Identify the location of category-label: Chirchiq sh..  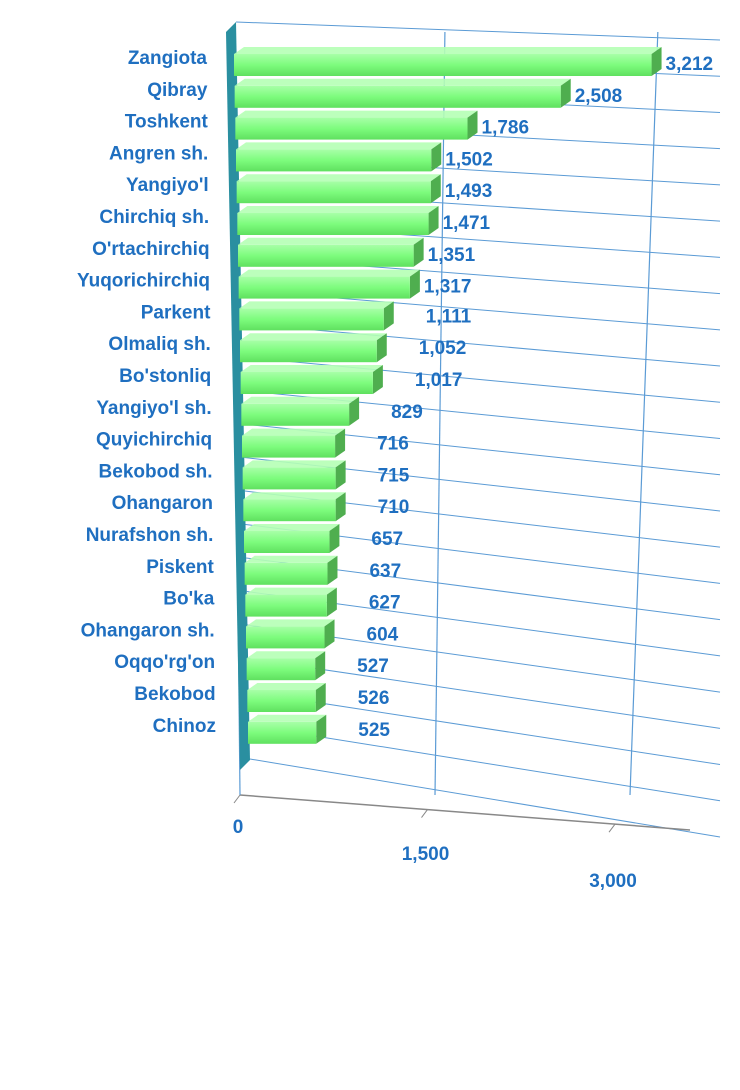
(154, 217).